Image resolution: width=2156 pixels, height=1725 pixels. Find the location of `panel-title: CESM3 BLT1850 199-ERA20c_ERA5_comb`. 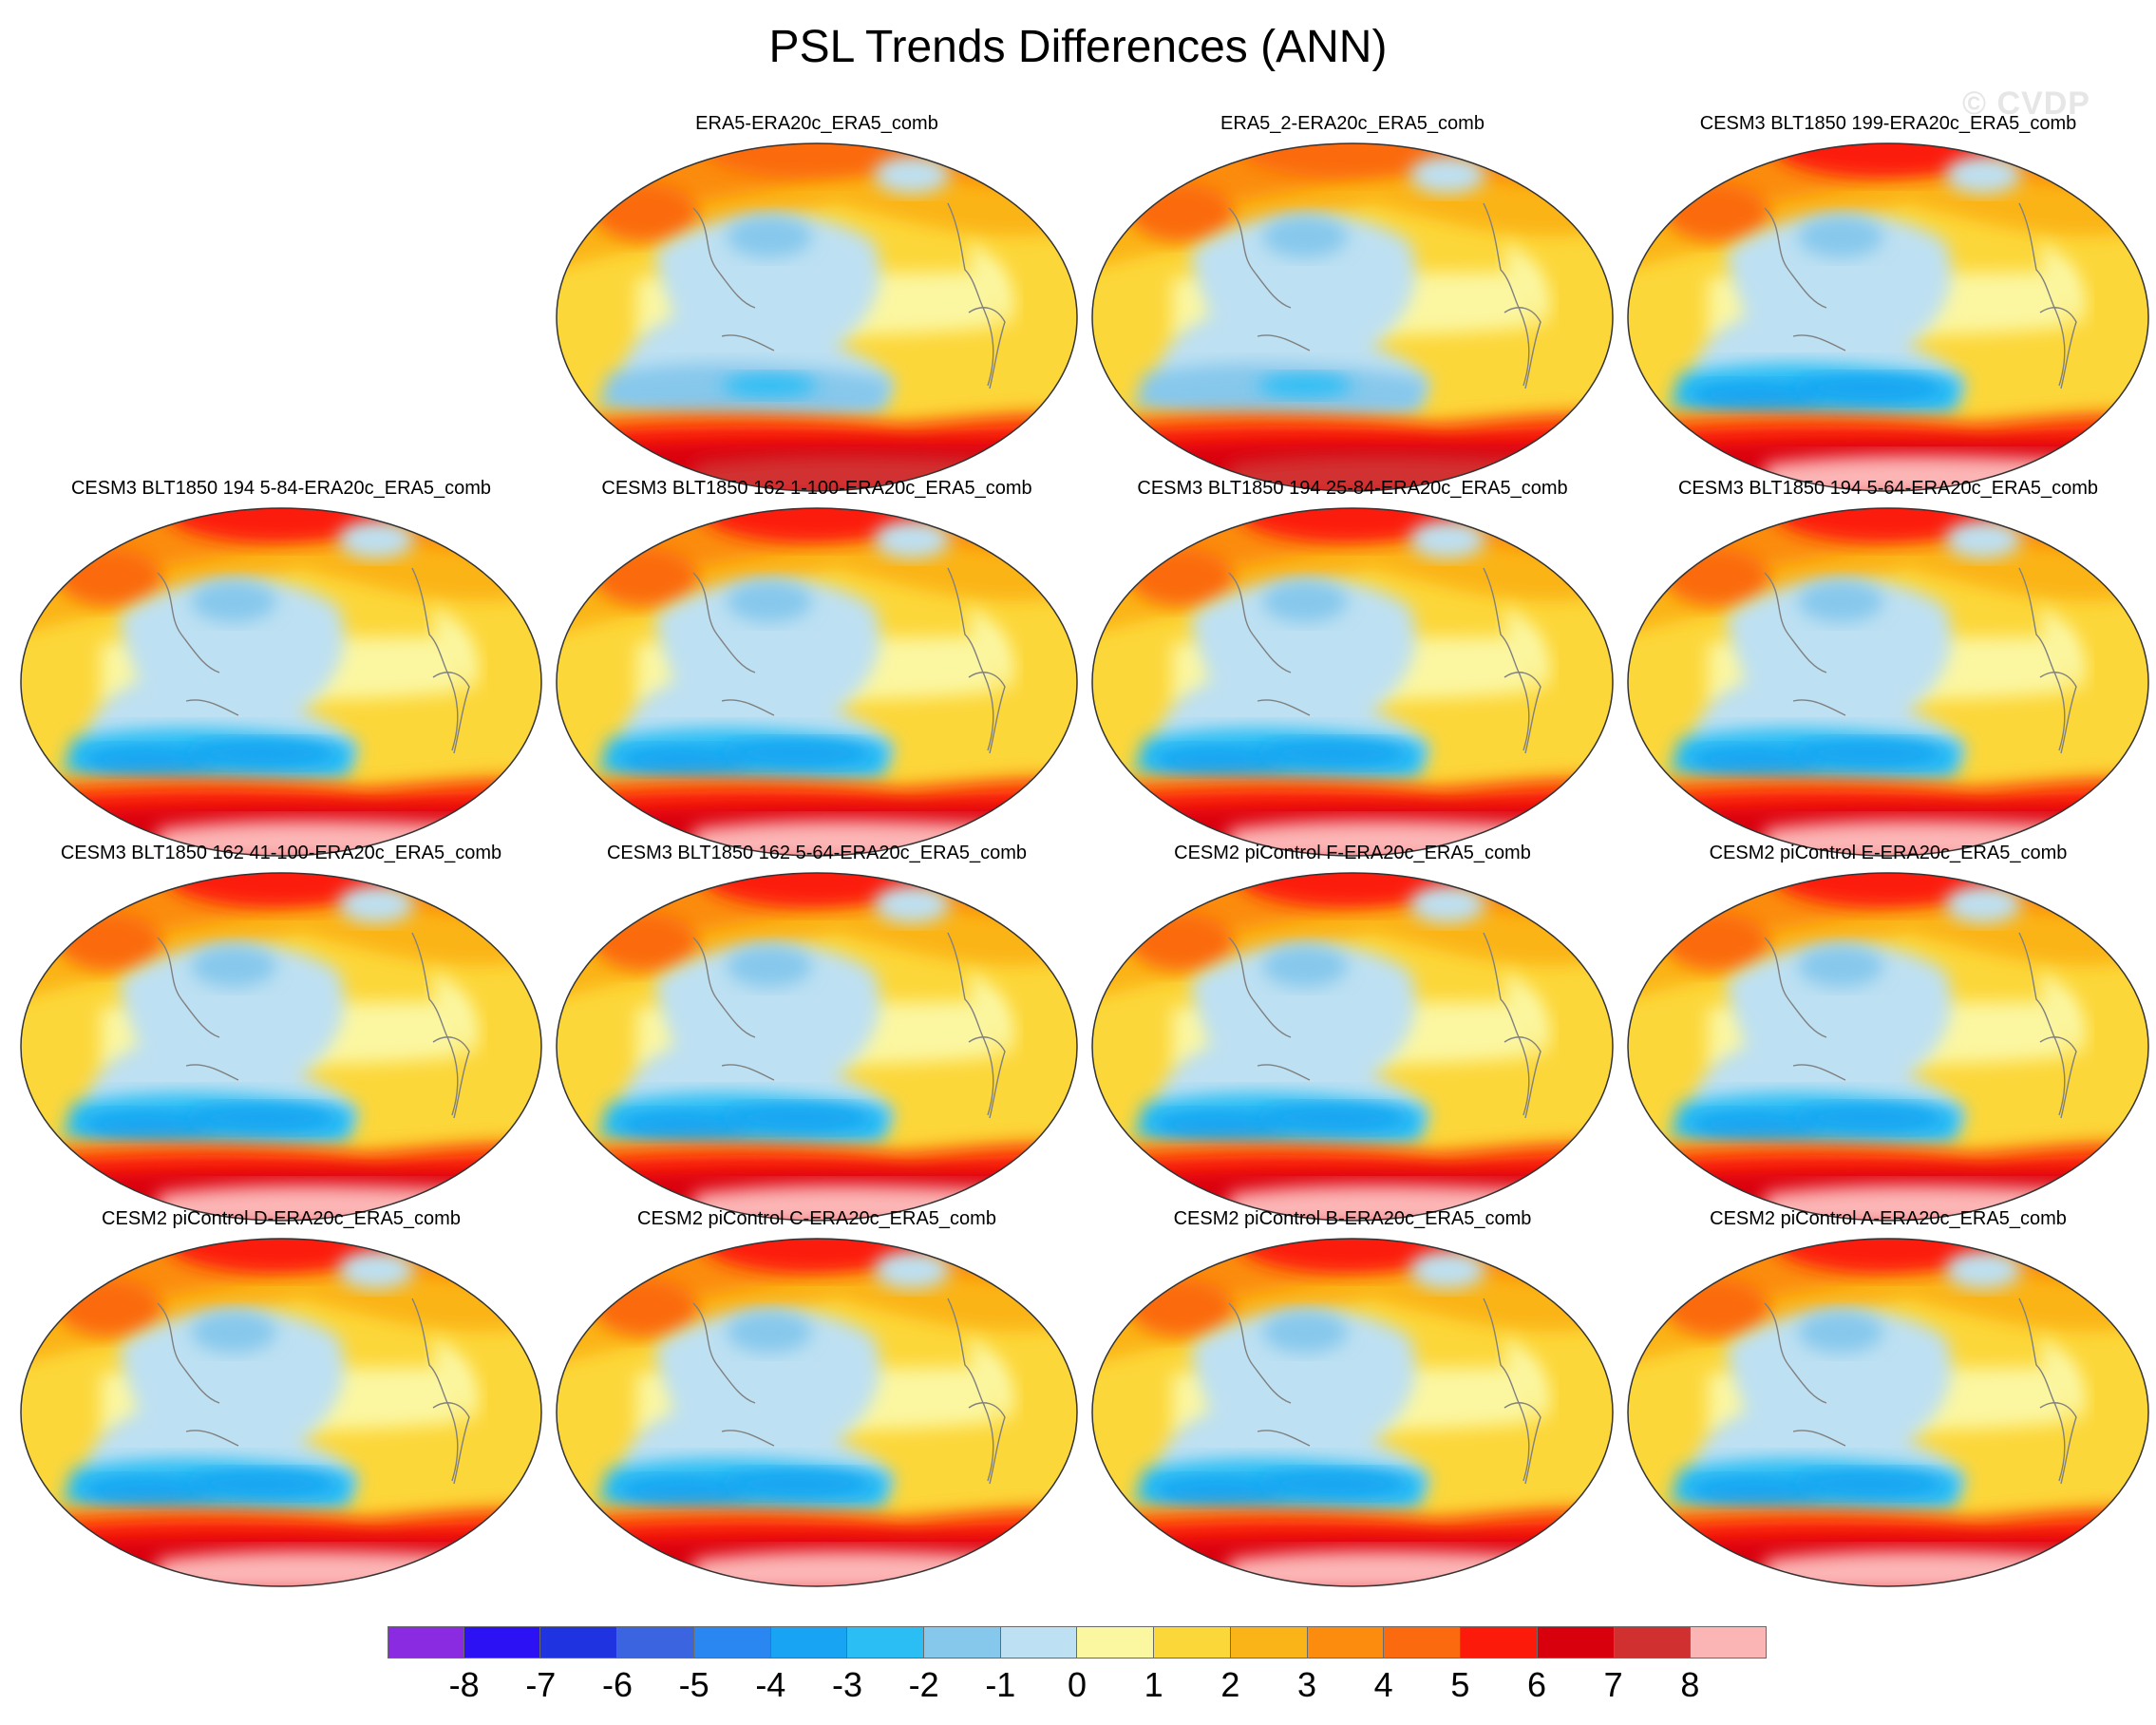

panel-title: CESM3 BLT1850 199-ERA20c_ERA5_comb is located at coordinates (1888, 124).